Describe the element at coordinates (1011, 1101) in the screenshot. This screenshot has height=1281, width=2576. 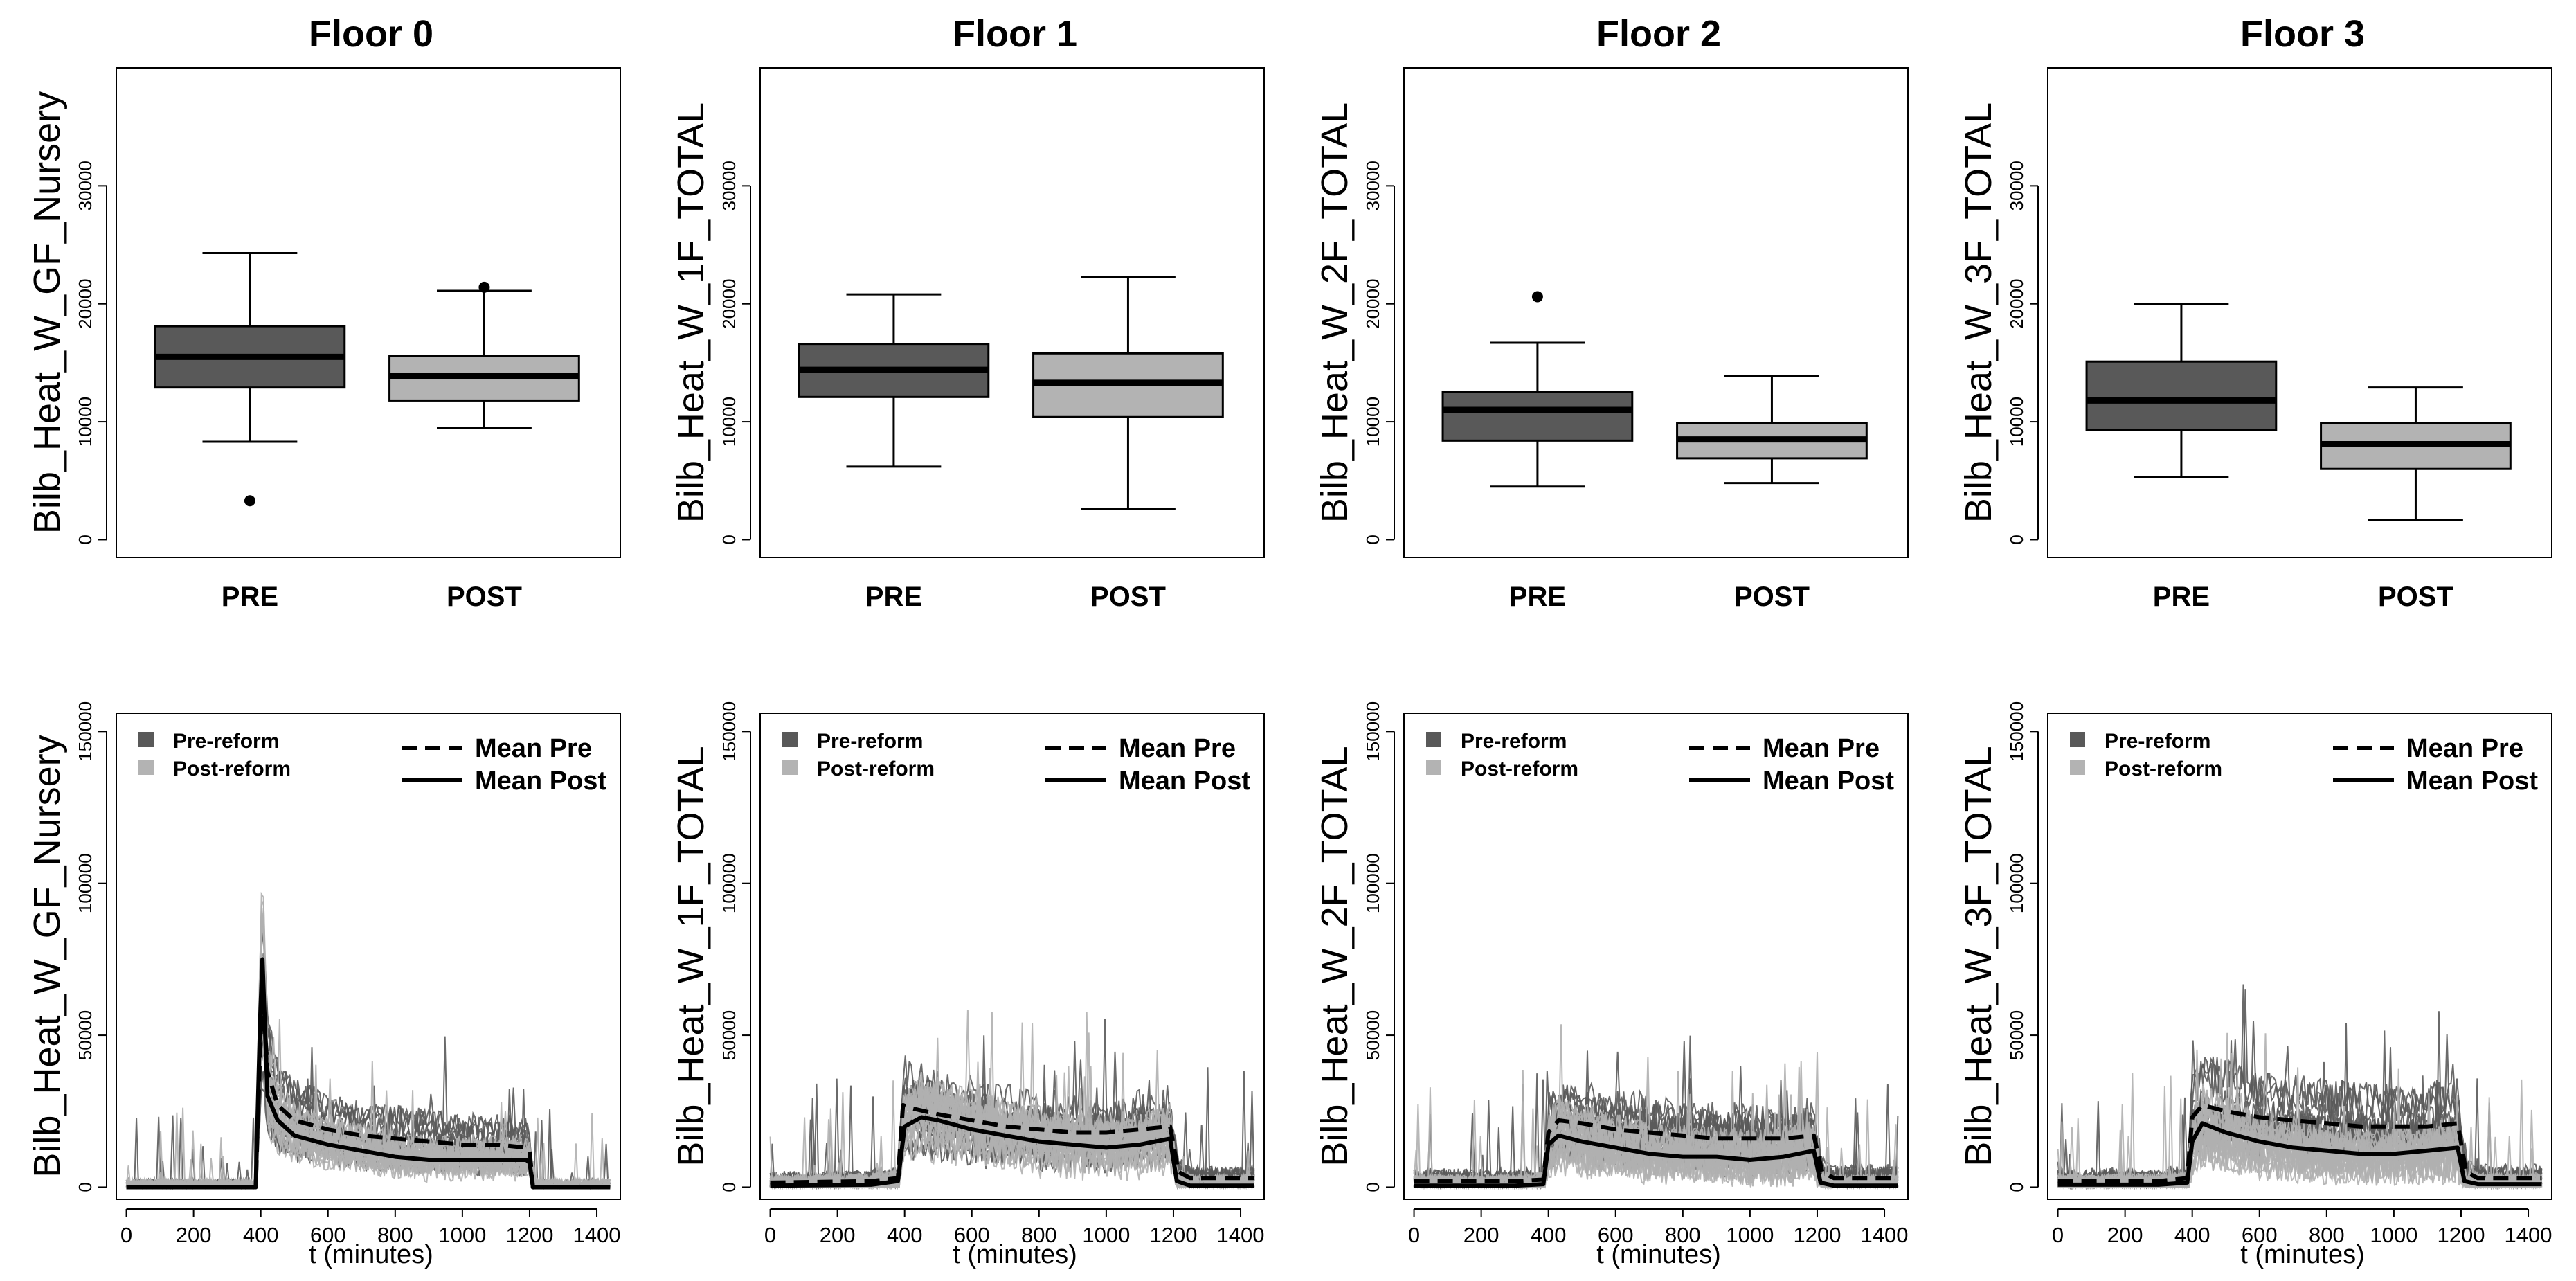
I see `post-reform-trace` at that location.